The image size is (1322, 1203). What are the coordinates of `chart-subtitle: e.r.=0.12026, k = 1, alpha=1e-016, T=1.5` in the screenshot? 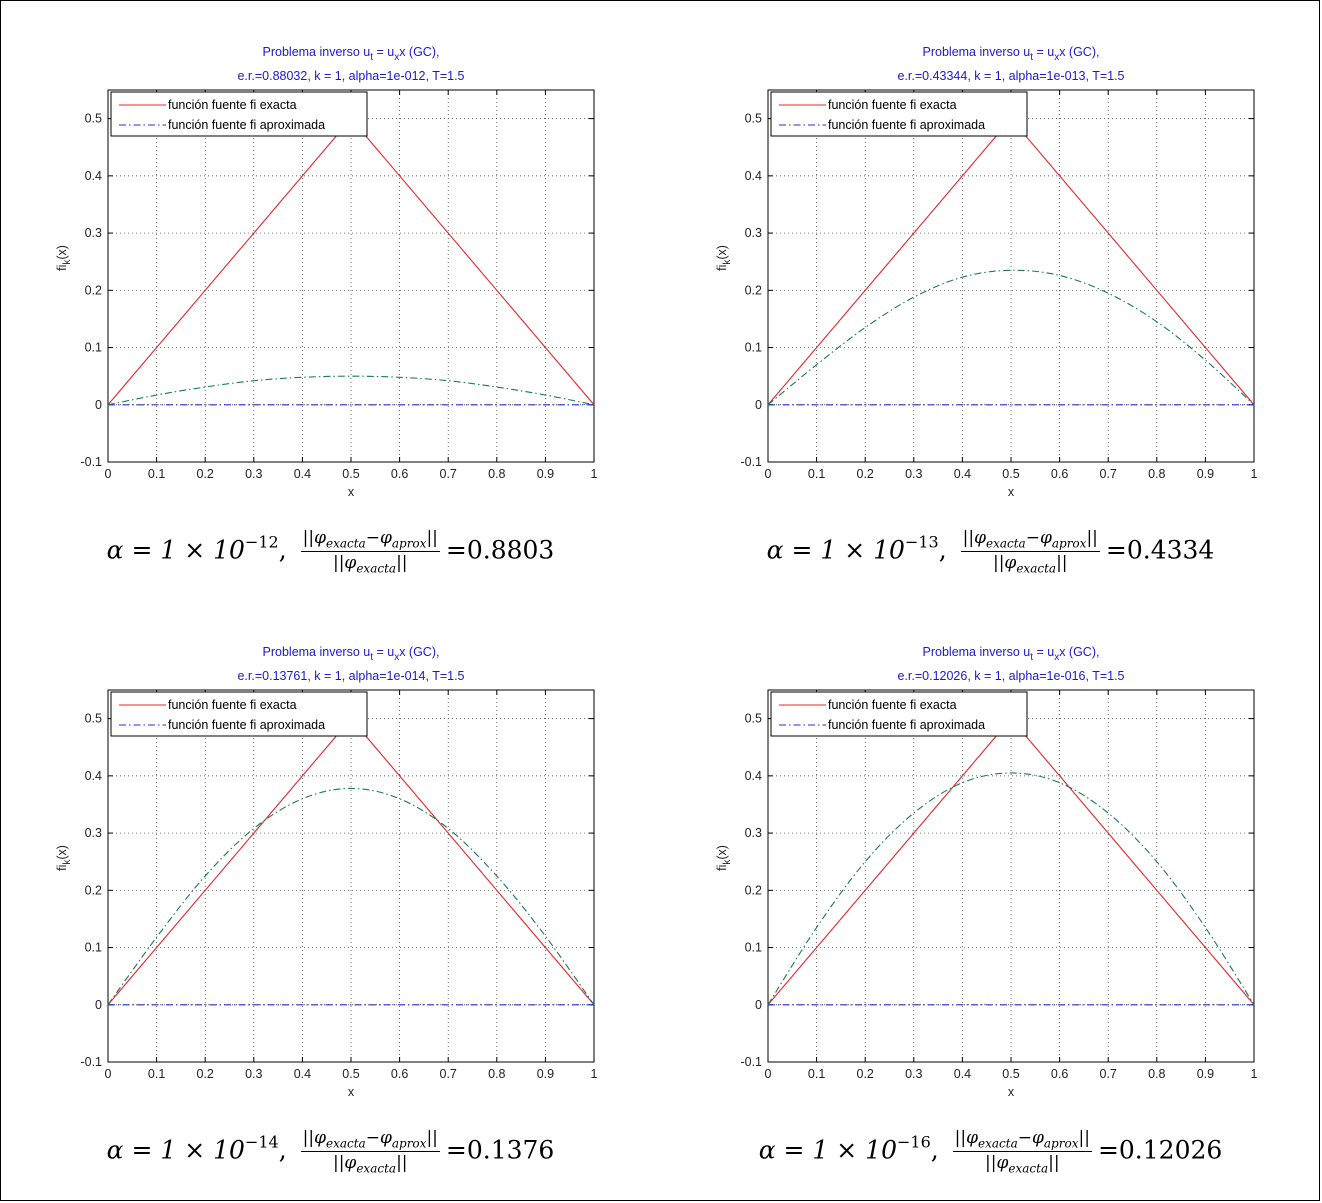 It's located at (1010, 676).